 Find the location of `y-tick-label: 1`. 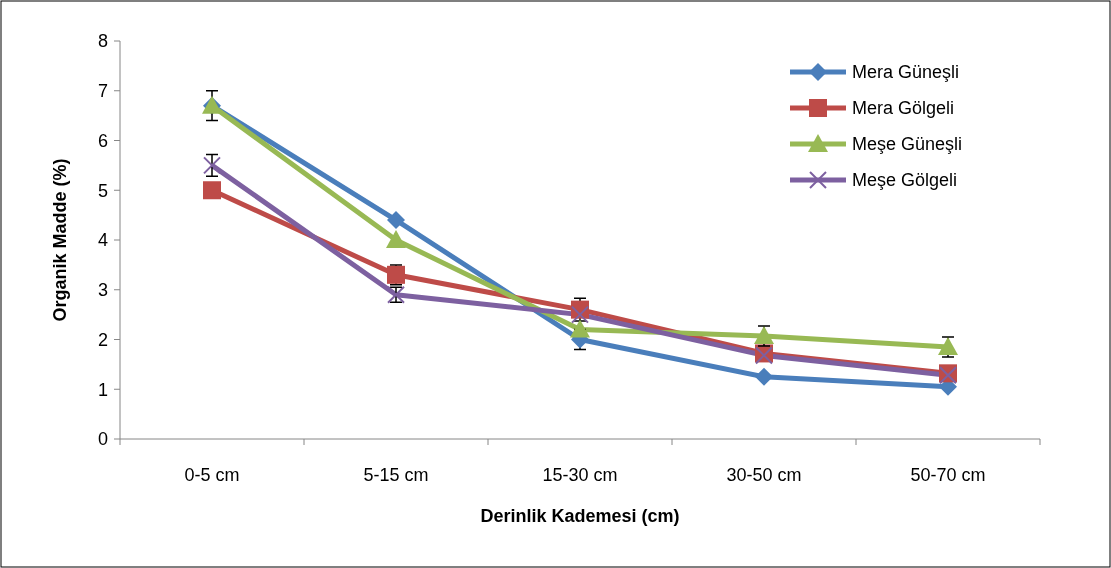

y-tick-label: 1 is located at coordinates (102, 389).